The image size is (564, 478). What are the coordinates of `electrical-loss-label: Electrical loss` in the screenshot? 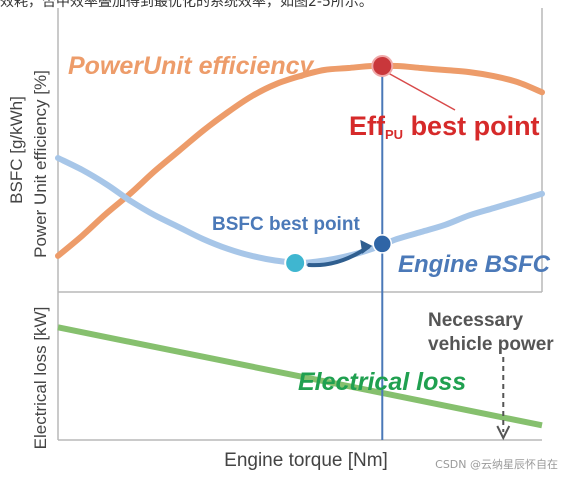 It's located at (382, 382).